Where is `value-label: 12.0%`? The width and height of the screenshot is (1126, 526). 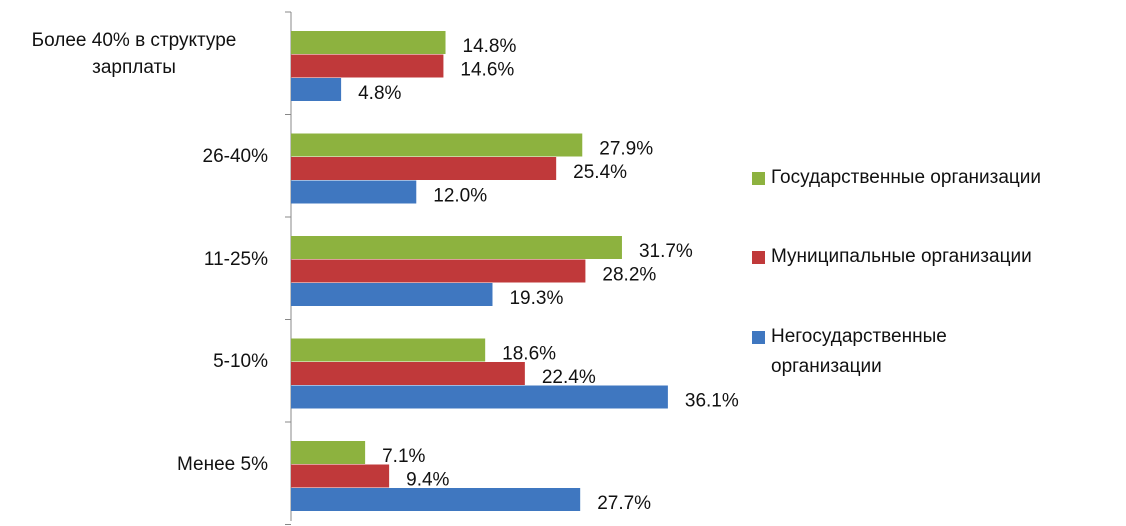 value-label: 12.0% is located at coordinates (460, 195).